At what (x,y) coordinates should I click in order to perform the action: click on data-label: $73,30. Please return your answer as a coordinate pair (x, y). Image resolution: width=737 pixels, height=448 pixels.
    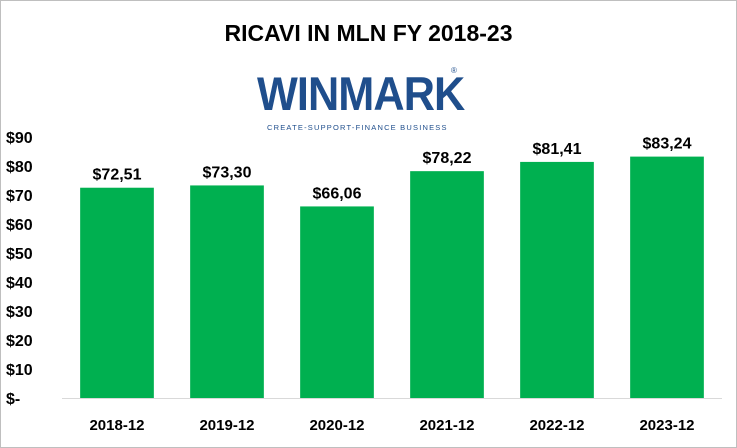
    Looking at the image, I should click on (227, 172).